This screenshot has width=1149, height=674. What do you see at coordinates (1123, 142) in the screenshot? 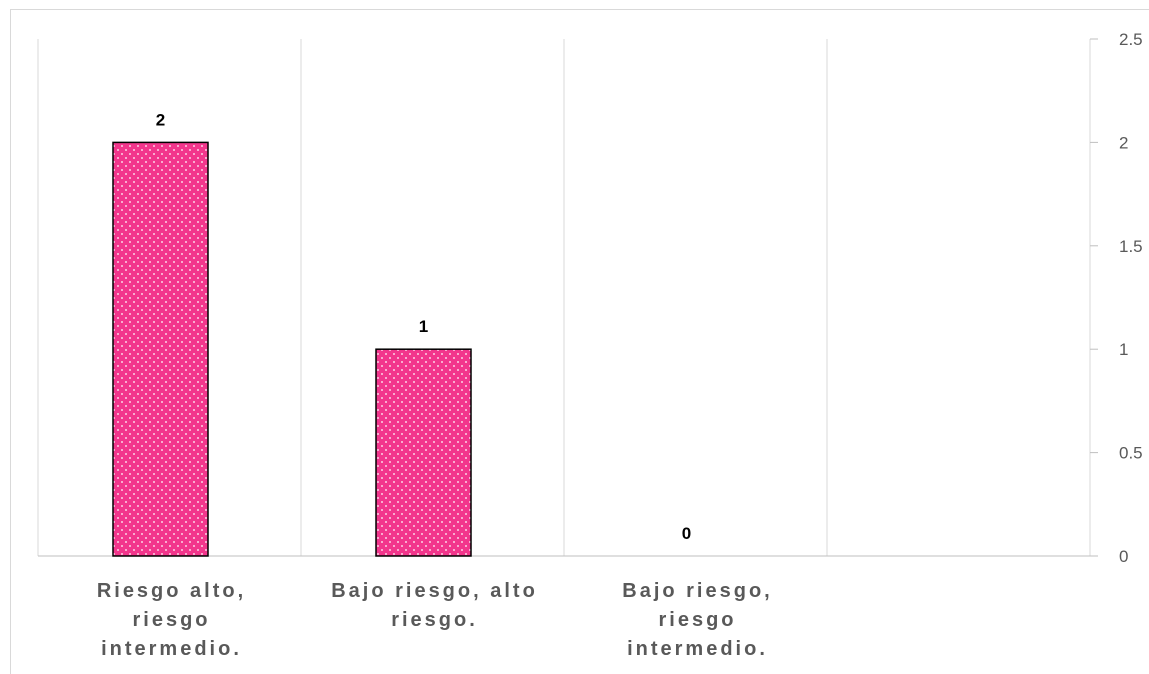
I see `y-tick-label: 2` at bounding box center [1123, 142].